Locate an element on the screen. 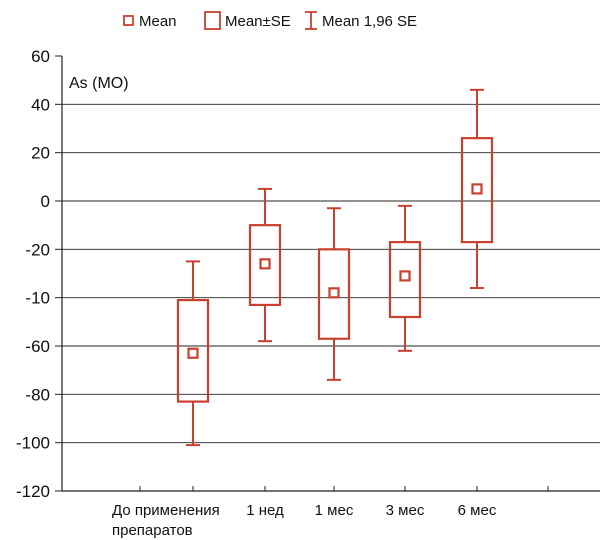 This screenshot has width=611, height=540. legend: Mean Mean±SE Mean 1,96 SE is located at coordinates (270, 20).